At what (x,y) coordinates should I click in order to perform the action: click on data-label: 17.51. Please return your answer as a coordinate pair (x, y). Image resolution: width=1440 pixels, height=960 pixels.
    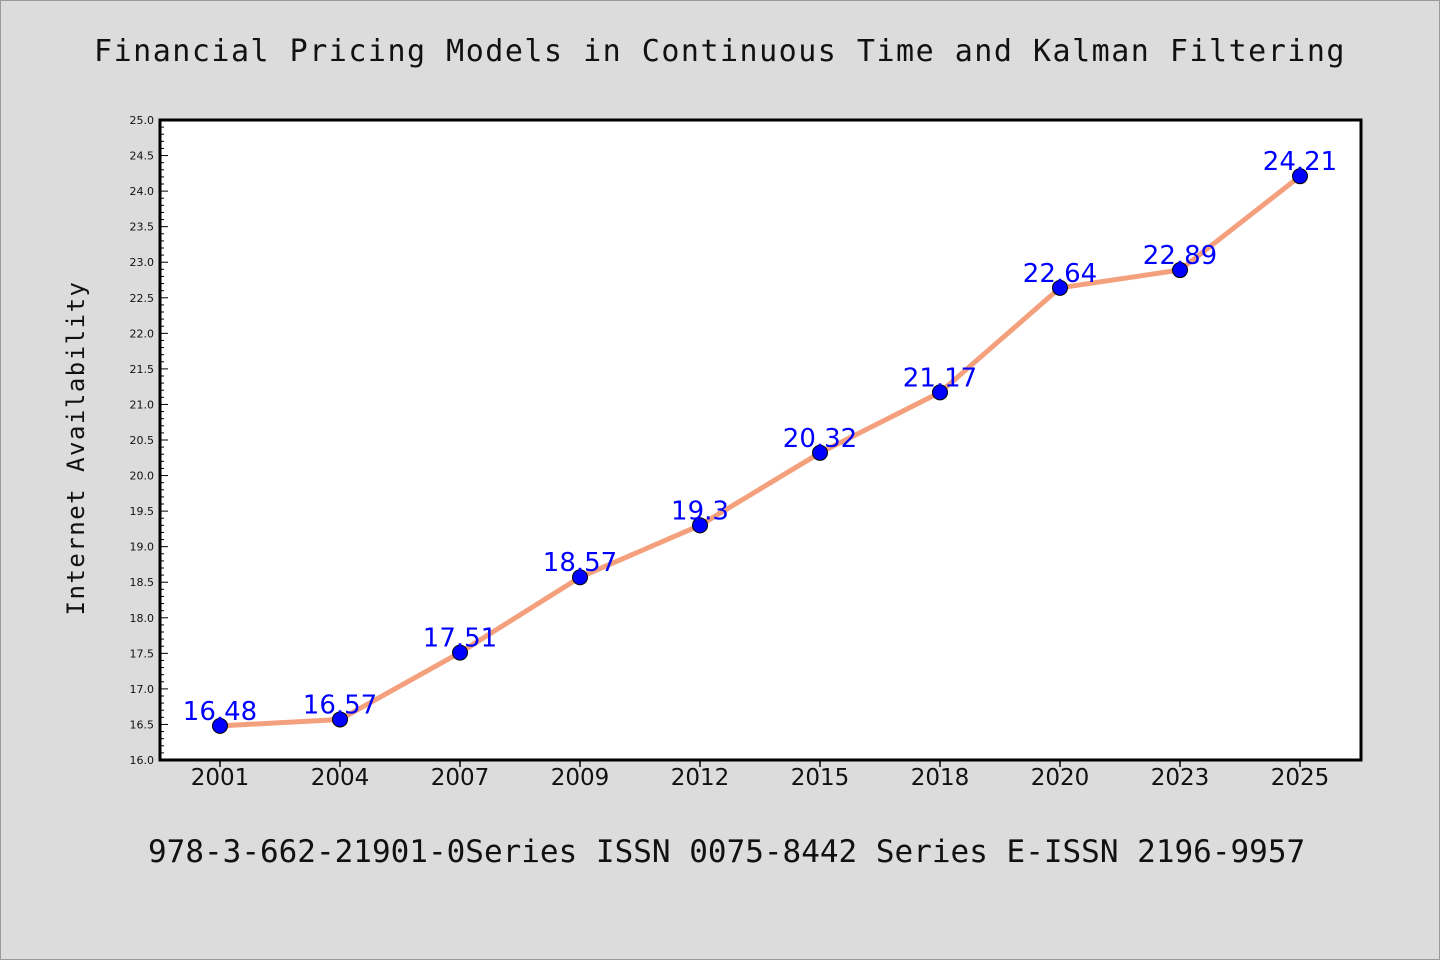
    Looking at the image, I should click on (460, 639).